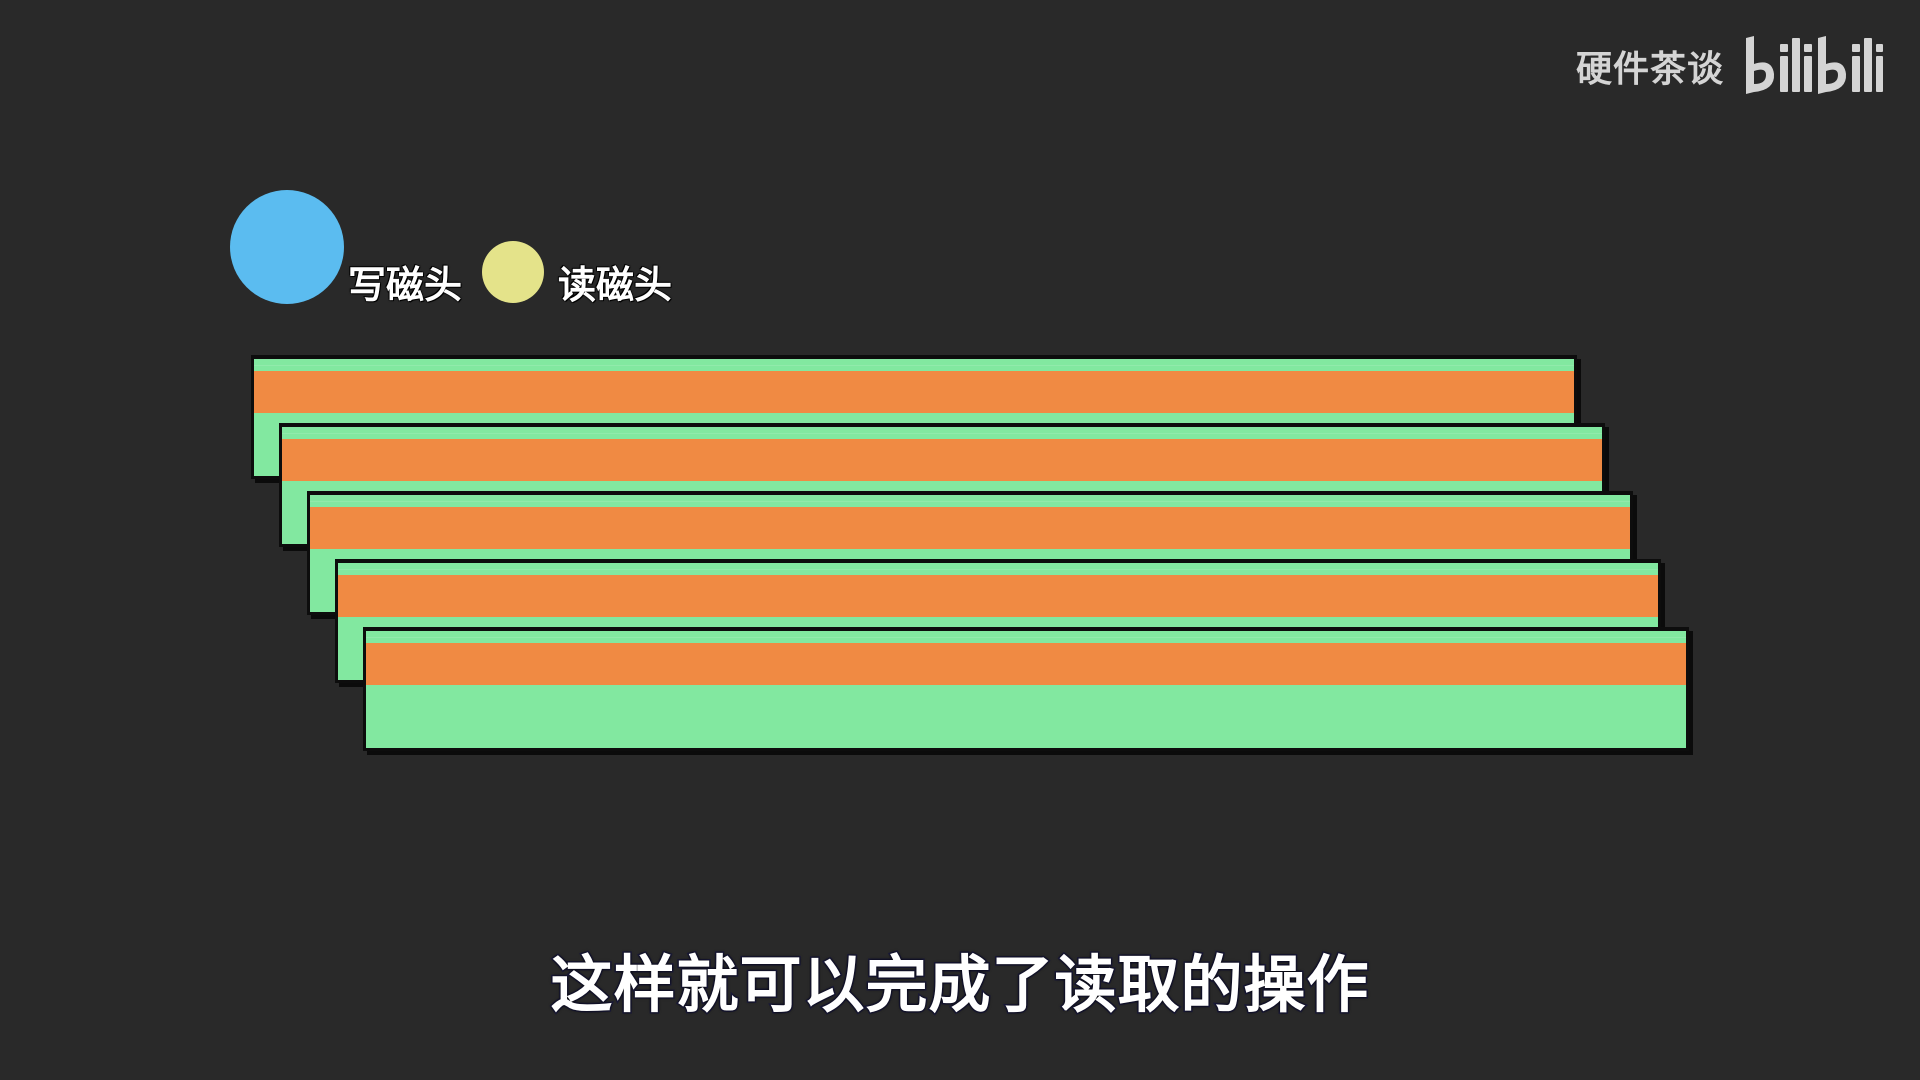 The height and width of the screenshot is (1080, 1920). Describe the element at coordinates (1649, 69) in the screenshot. I see `channel-name: 硬件茶谈` at that location.